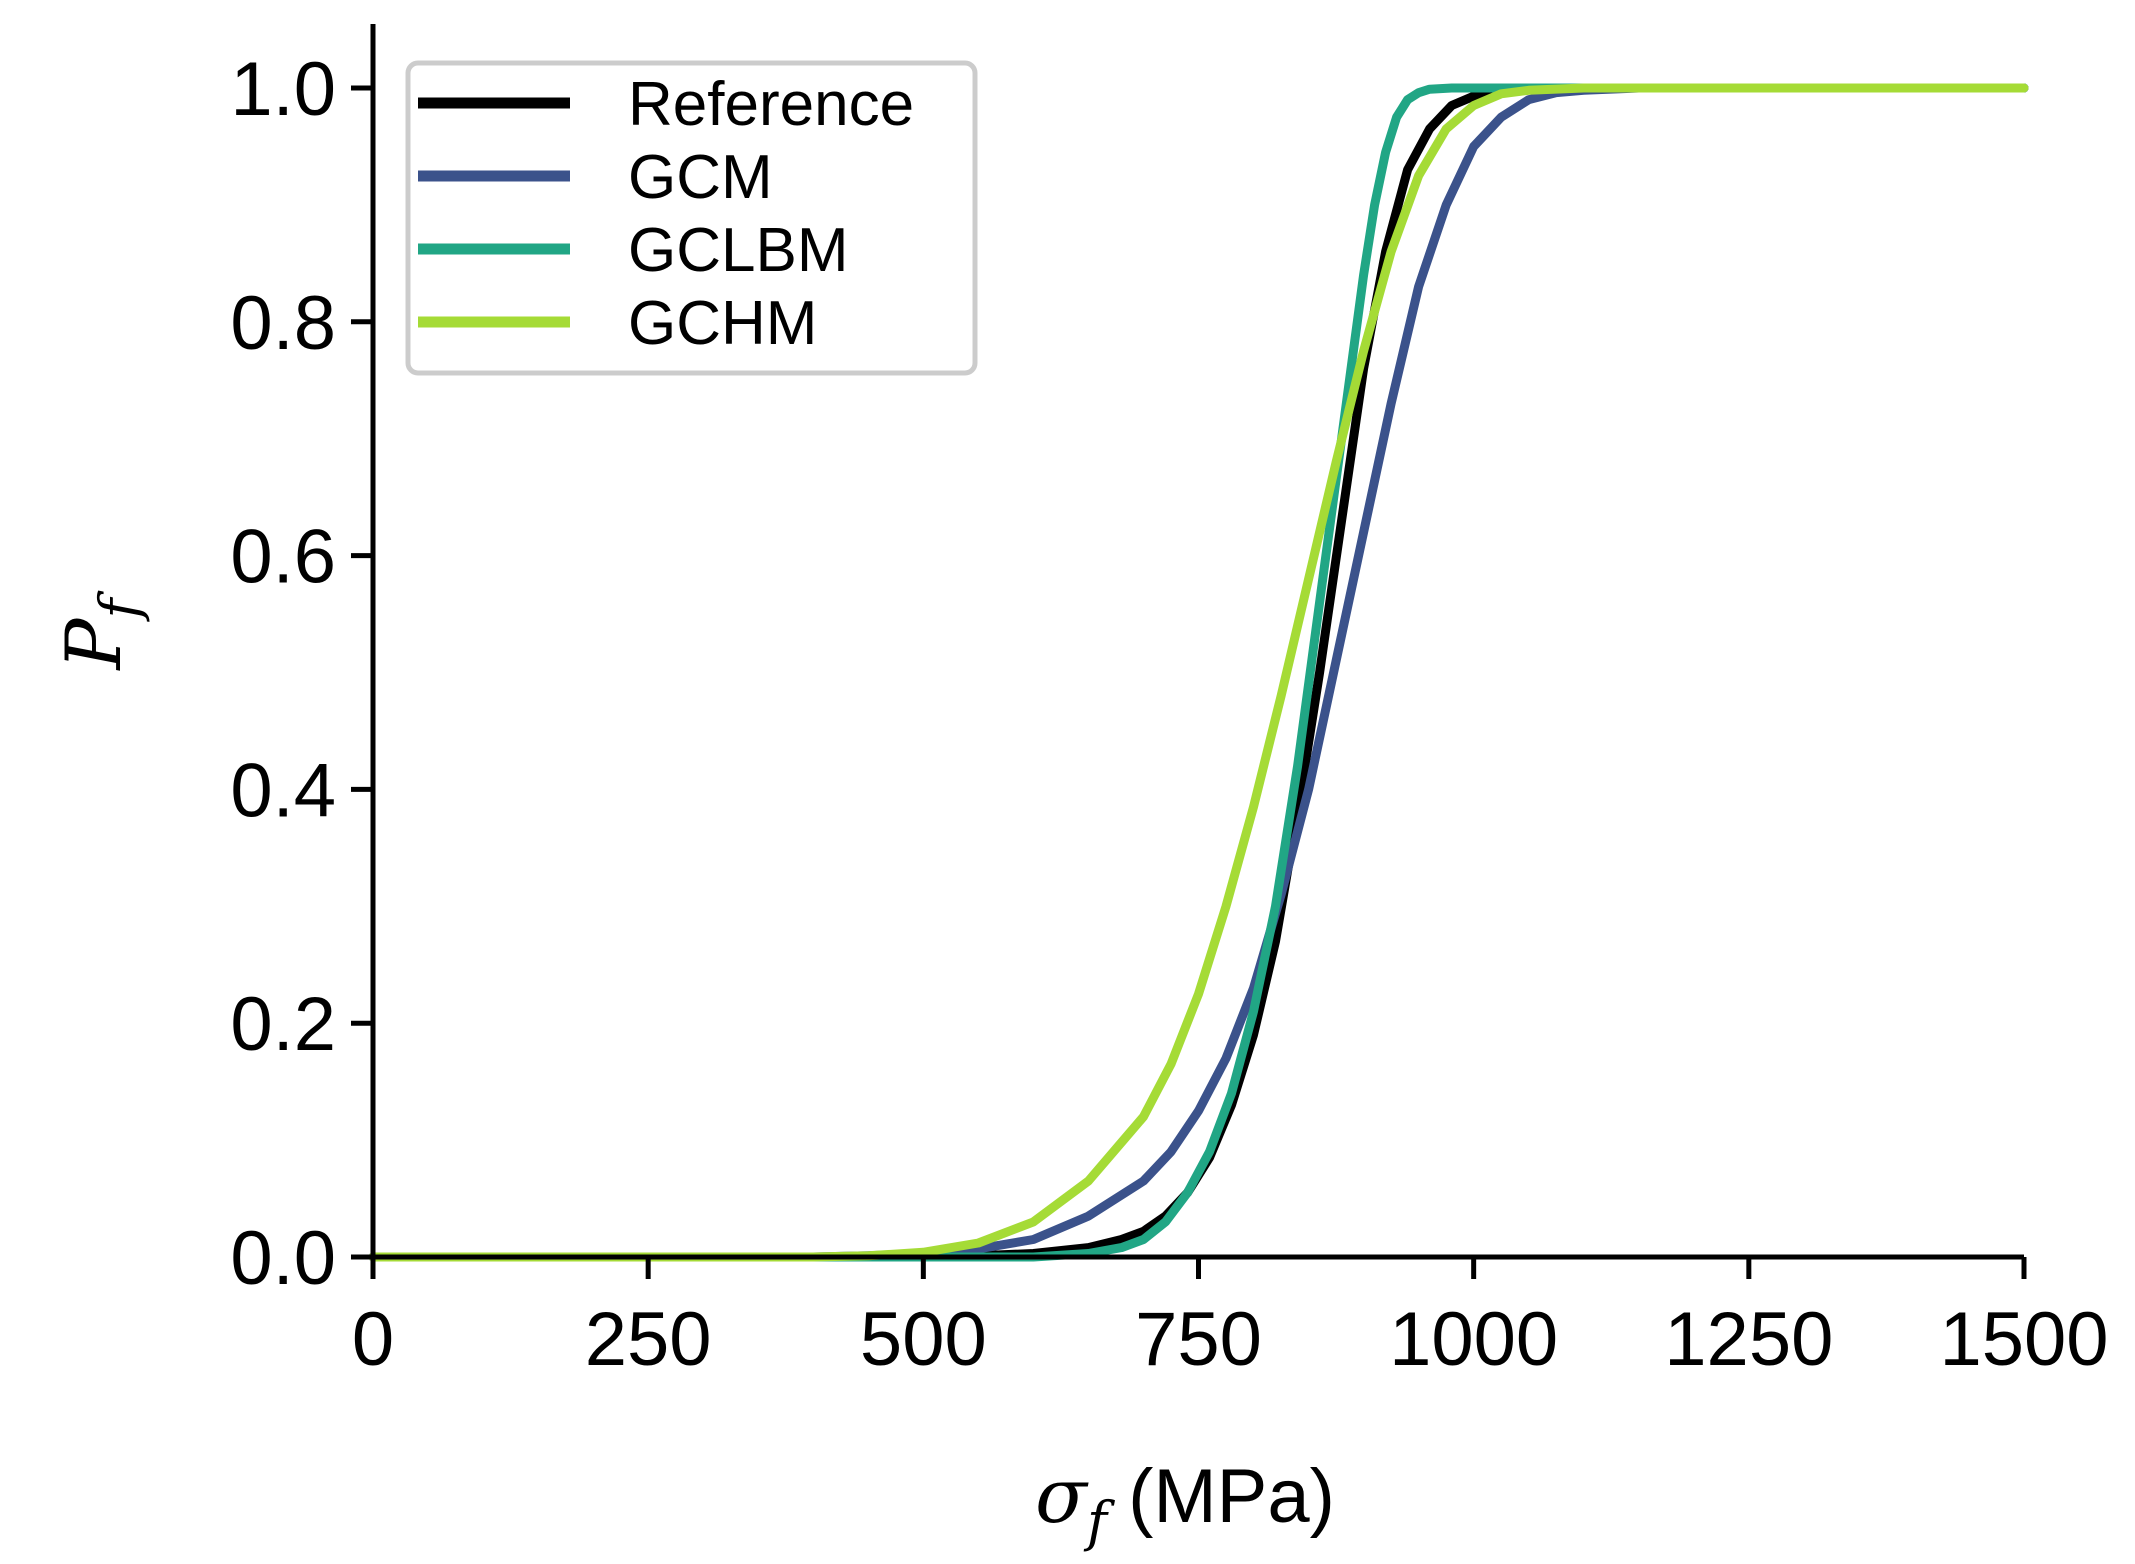 This screenshot has height=1564, width=2135. I want to click on y-axis-label-symbol: P, so click(93, 644).